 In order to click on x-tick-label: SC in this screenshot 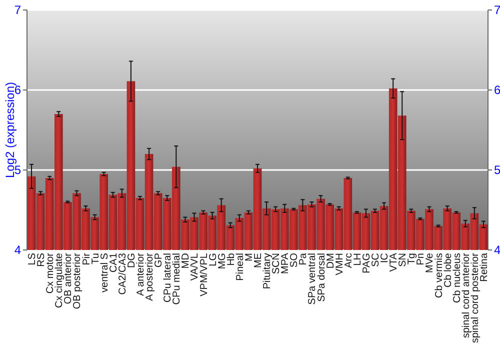, I will do `click(376, 260)`.